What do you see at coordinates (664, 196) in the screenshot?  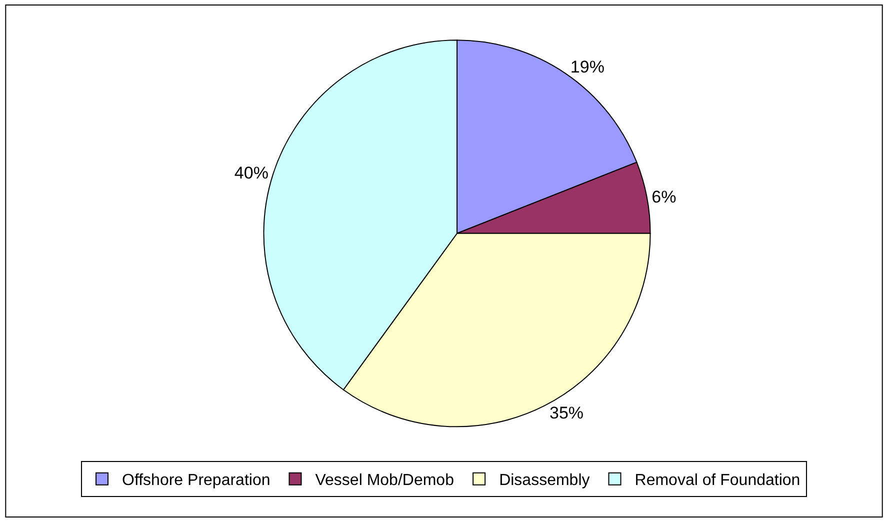 I see `data-label: 6%` at bounding box center [664, 196].